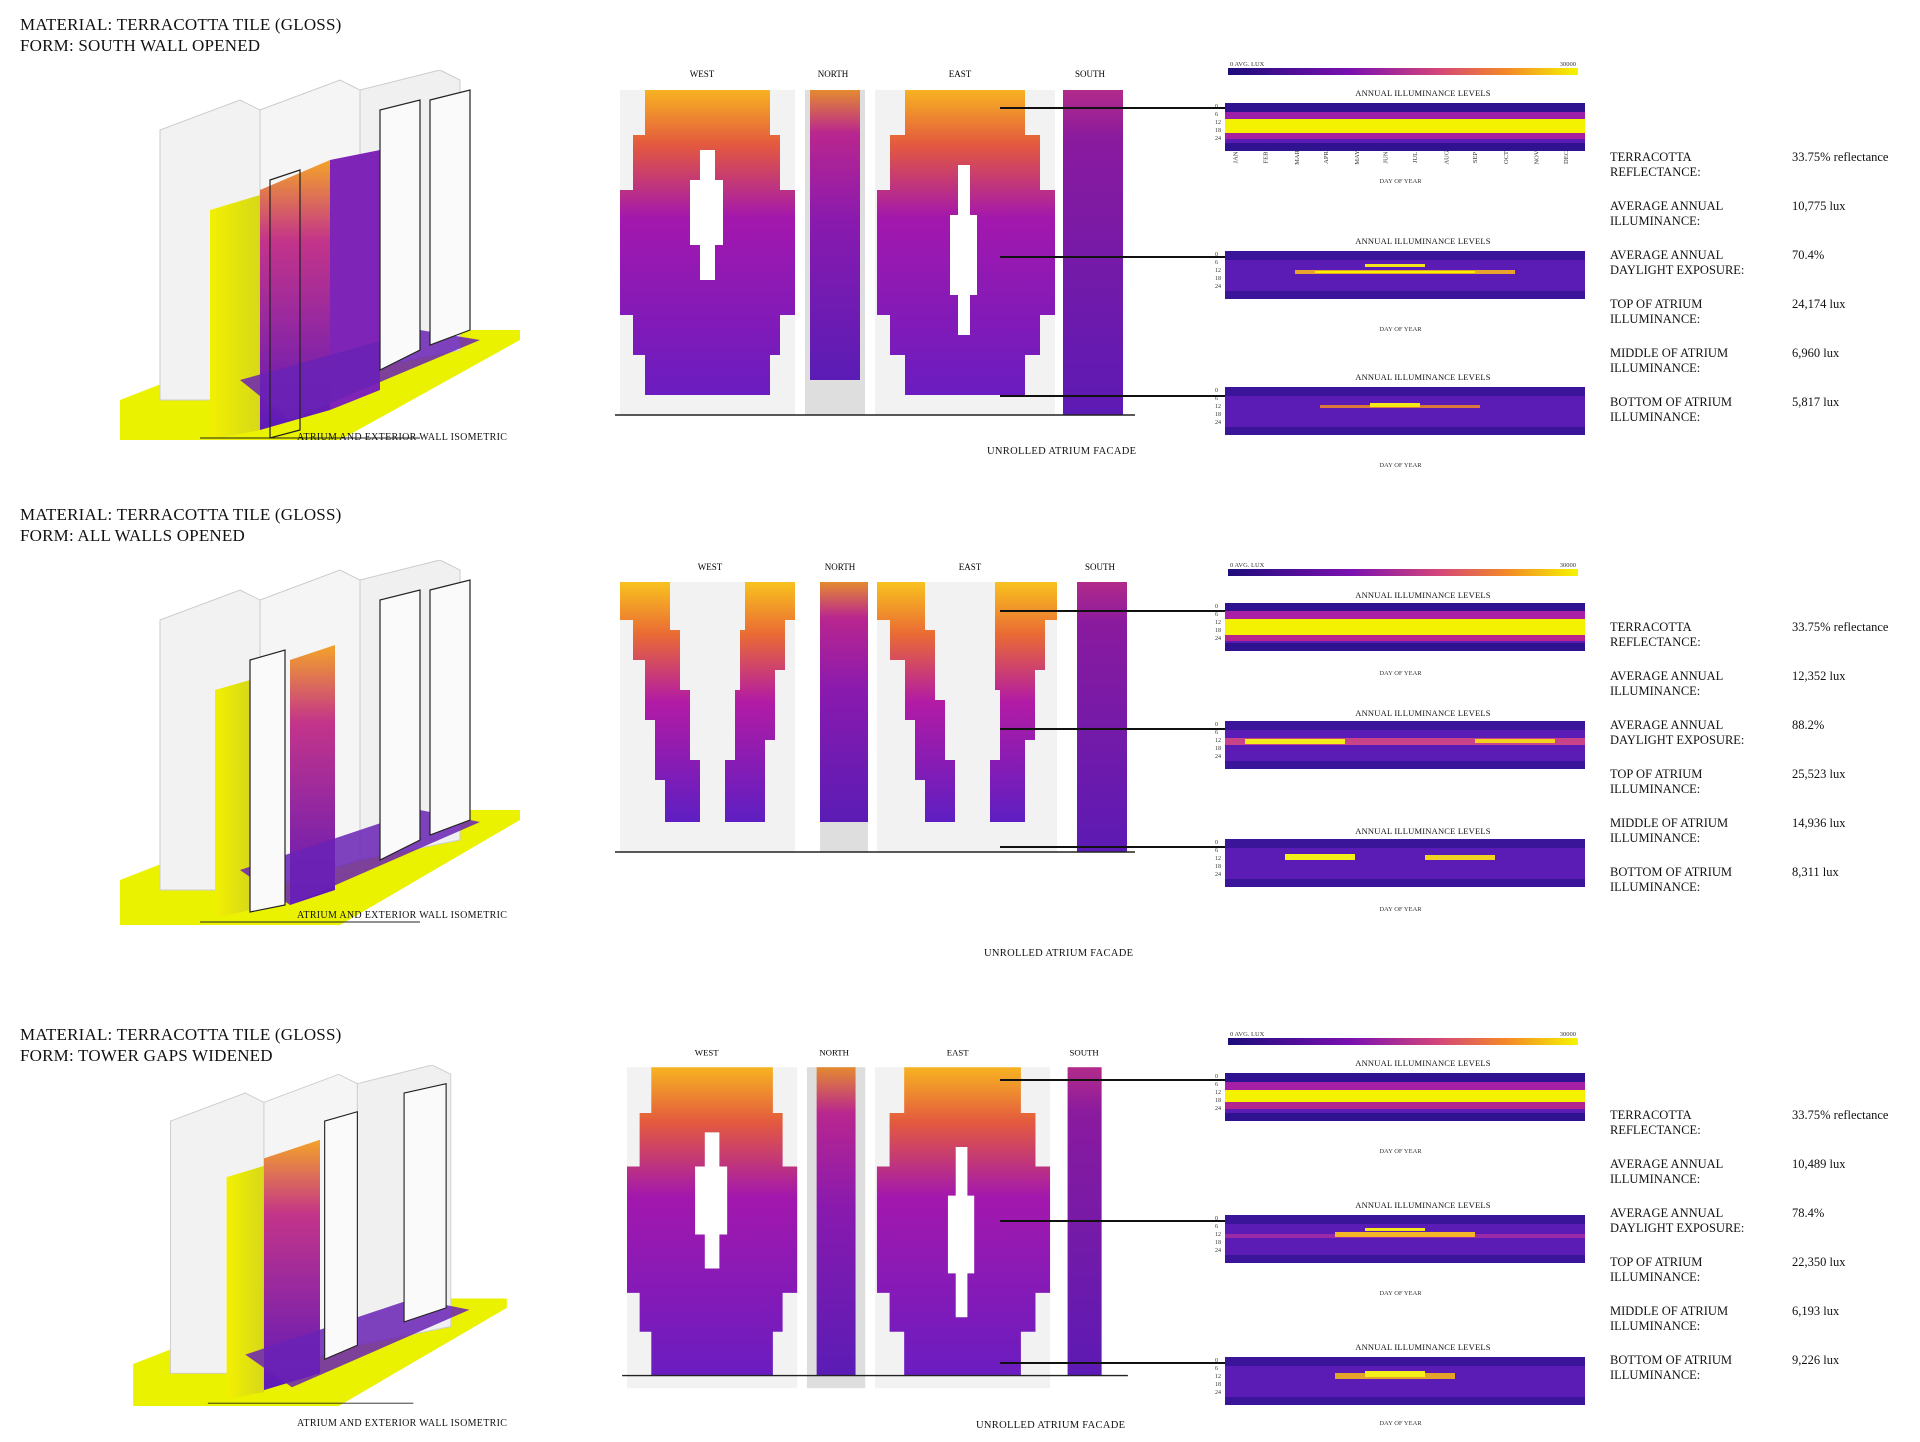 This screenshot has height=1442, width=1920. Describe the element at coordinates (1476, 157) in the screenshot. I see `month-sep: SEP` at that location.